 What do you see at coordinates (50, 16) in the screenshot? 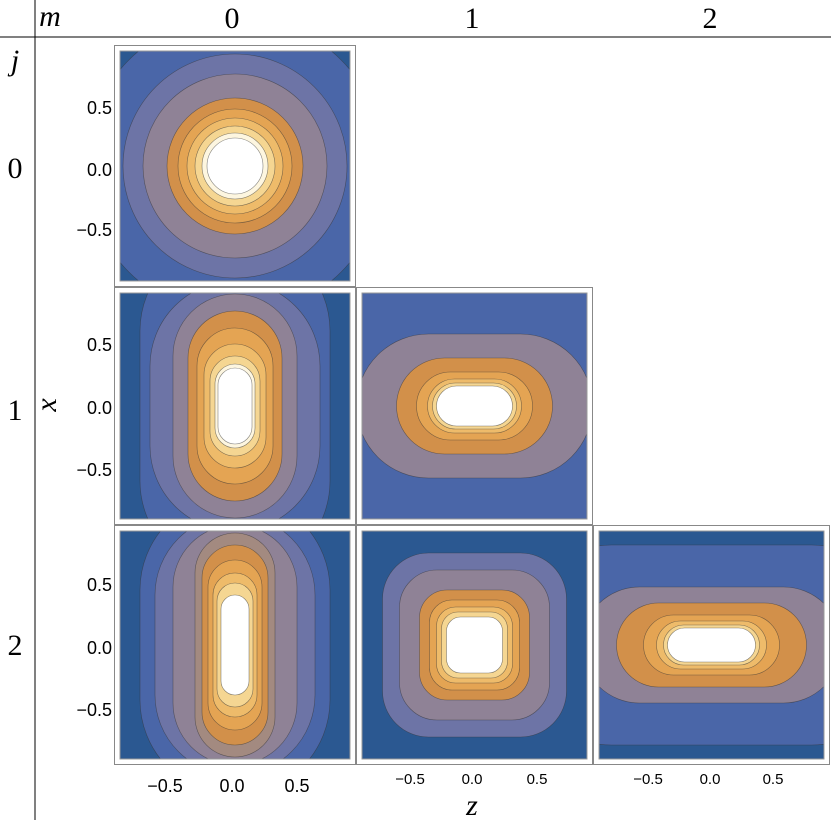
I see `column-symbol: m` at bounding box center [50, 16].